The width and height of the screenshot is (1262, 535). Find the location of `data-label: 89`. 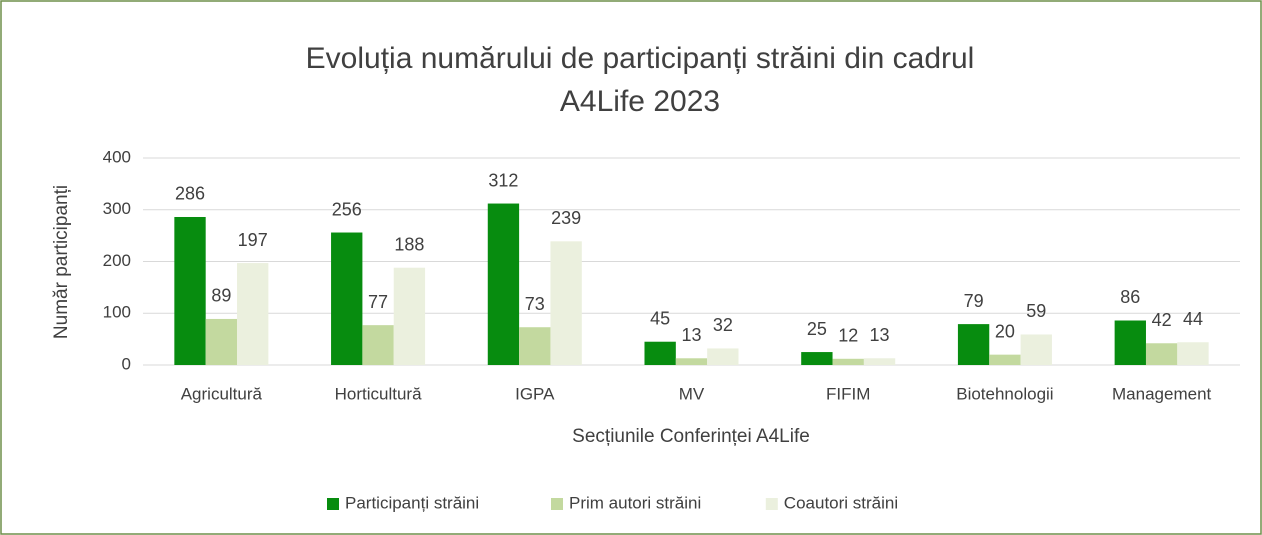

data-label: 89 is located at coordinates (221, 296).